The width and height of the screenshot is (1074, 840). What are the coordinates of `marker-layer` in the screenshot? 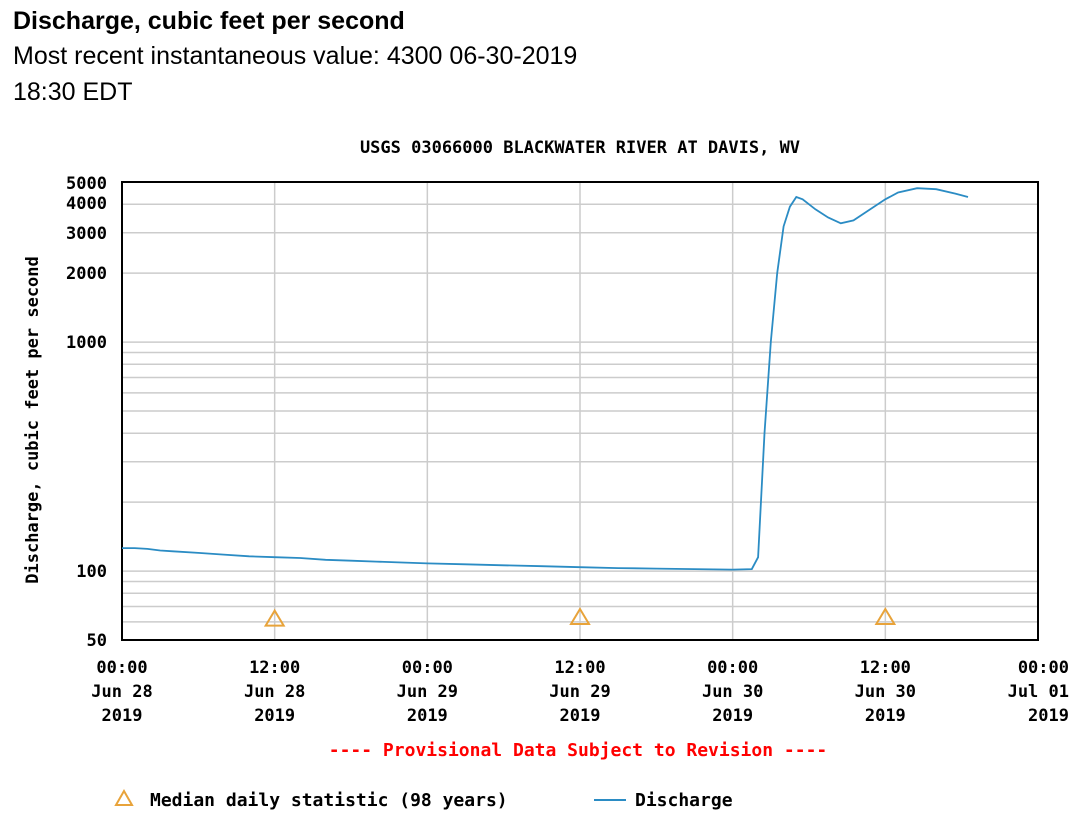 It's located at (580, 617).